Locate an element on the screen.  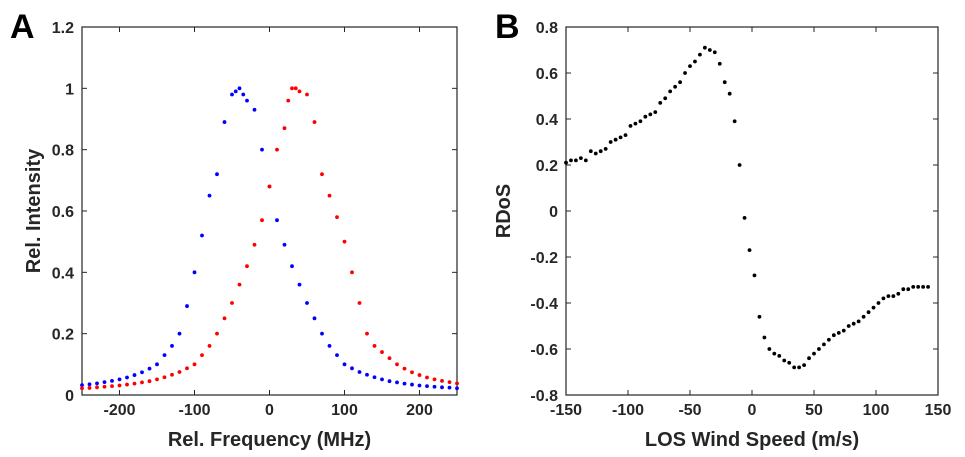
x-tick-label: -100 is located at coordinates (628, 410).